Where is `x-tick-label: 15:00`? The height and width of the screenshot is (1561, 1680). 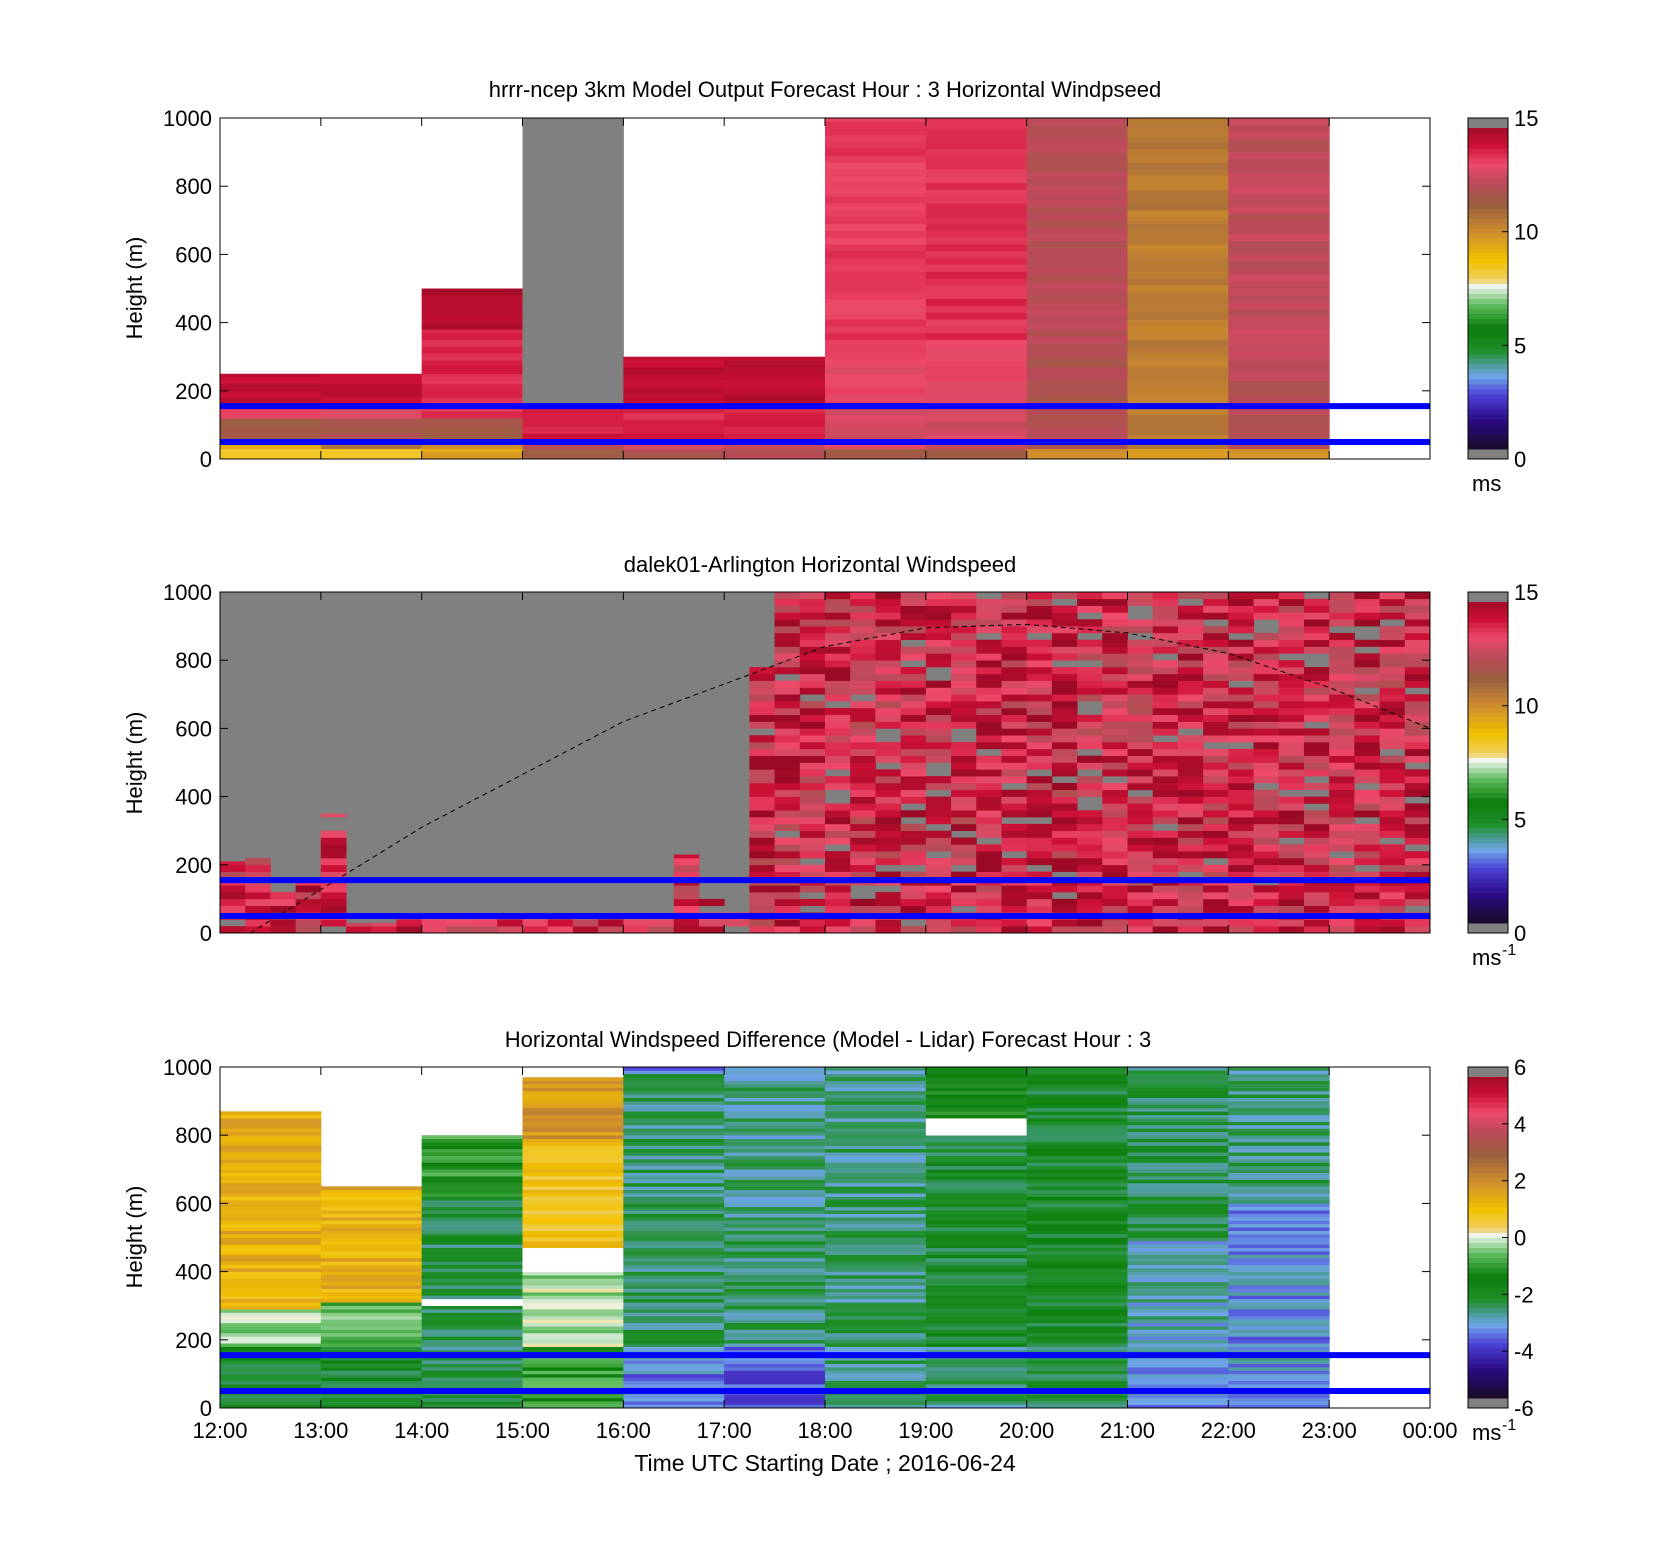
x-tick-label: 15:00 is located at coordinates (522, 1430).